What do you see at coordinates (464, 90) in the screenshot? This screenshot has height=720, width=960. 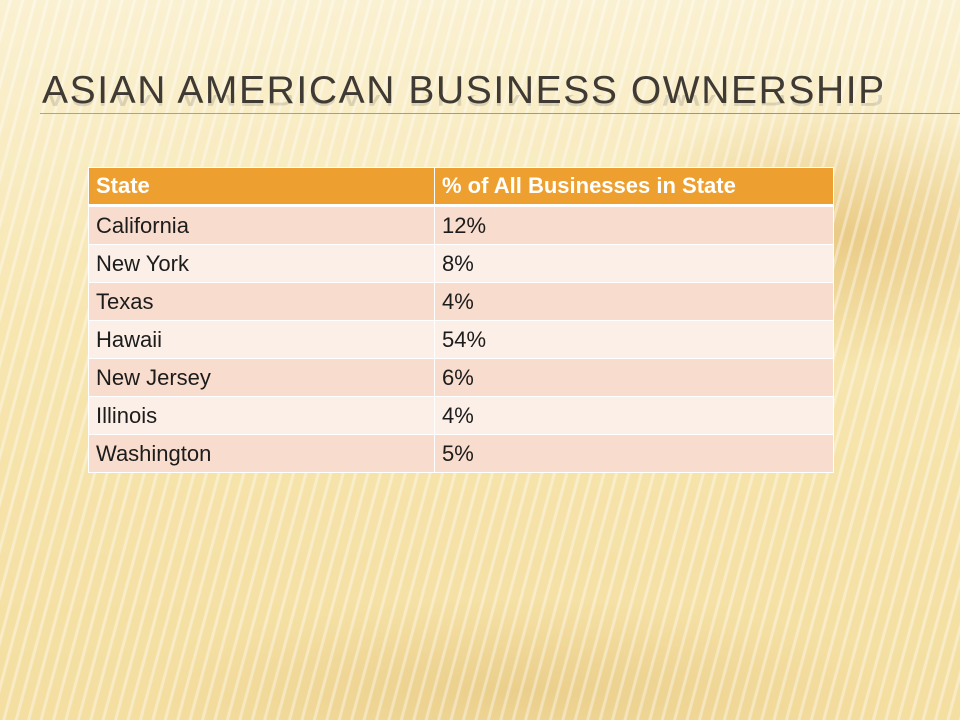 I see `slide-title: ASIAN AMERICAN BUSINESS OWNERSHIP` at bounding box center [464, 90].